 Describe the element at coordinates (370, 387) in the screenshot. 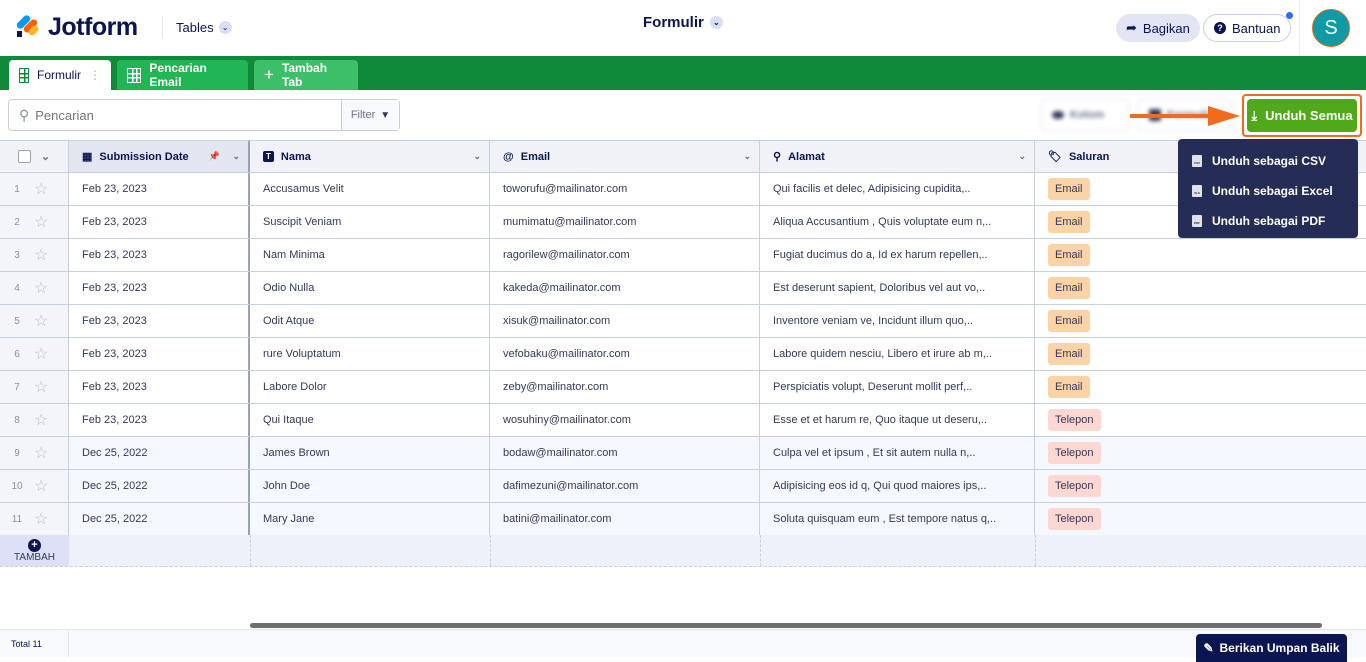

I see `cell-name: Labore Dolor` at that location.